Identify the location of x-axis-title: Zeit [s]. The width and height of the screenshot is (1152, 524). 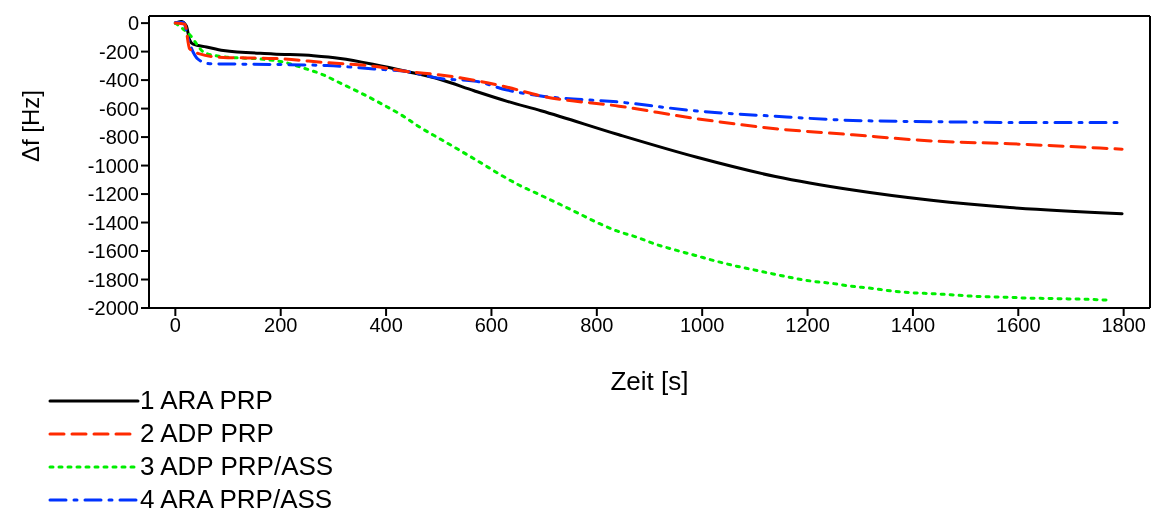
(649, 381).